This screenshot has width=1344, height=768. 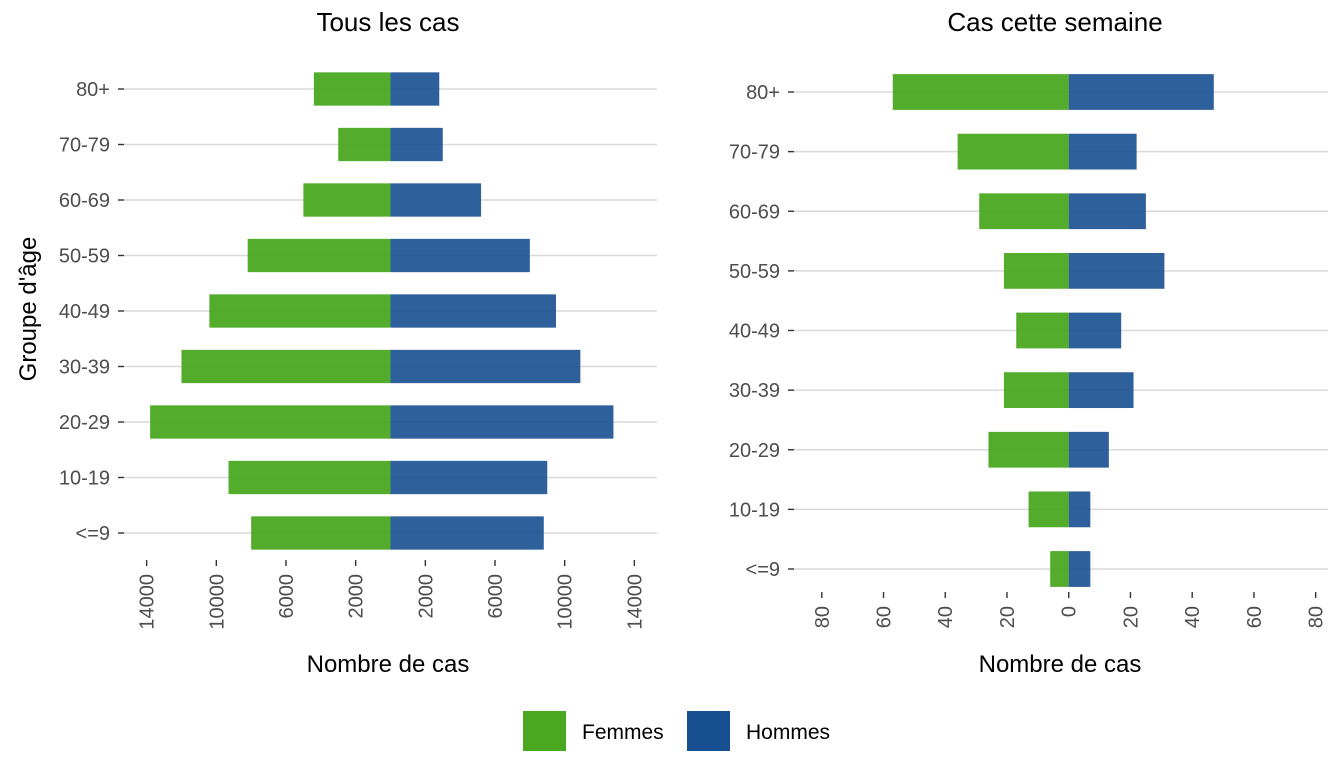 What do you see at coordinates (708, 731) in the screenshot?
I see `legend-swatch-hommes` at bounding box center [708, 731].